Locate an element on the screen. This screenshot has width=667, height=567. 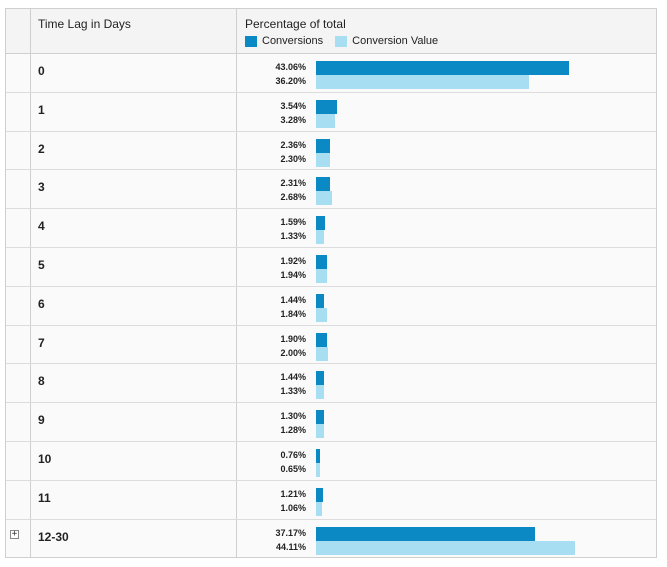
table-row: +12-30 37.17% 44.11% is located at coordinates (331, 538).